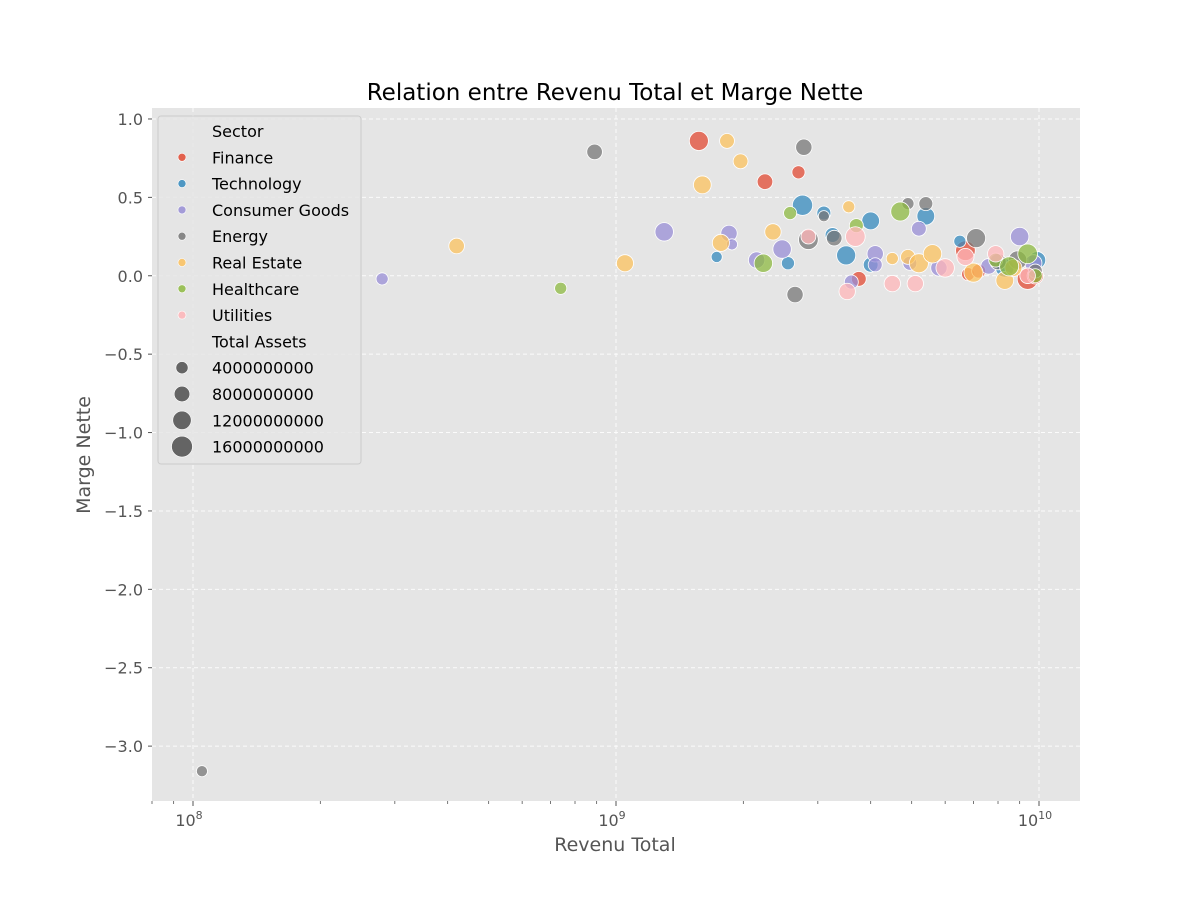 The width and height of the screenshot is (1200, 900). Describe the element at coordinates (238, 131) in the screenshot. I see `legend-hue-title: Sector` at that location.